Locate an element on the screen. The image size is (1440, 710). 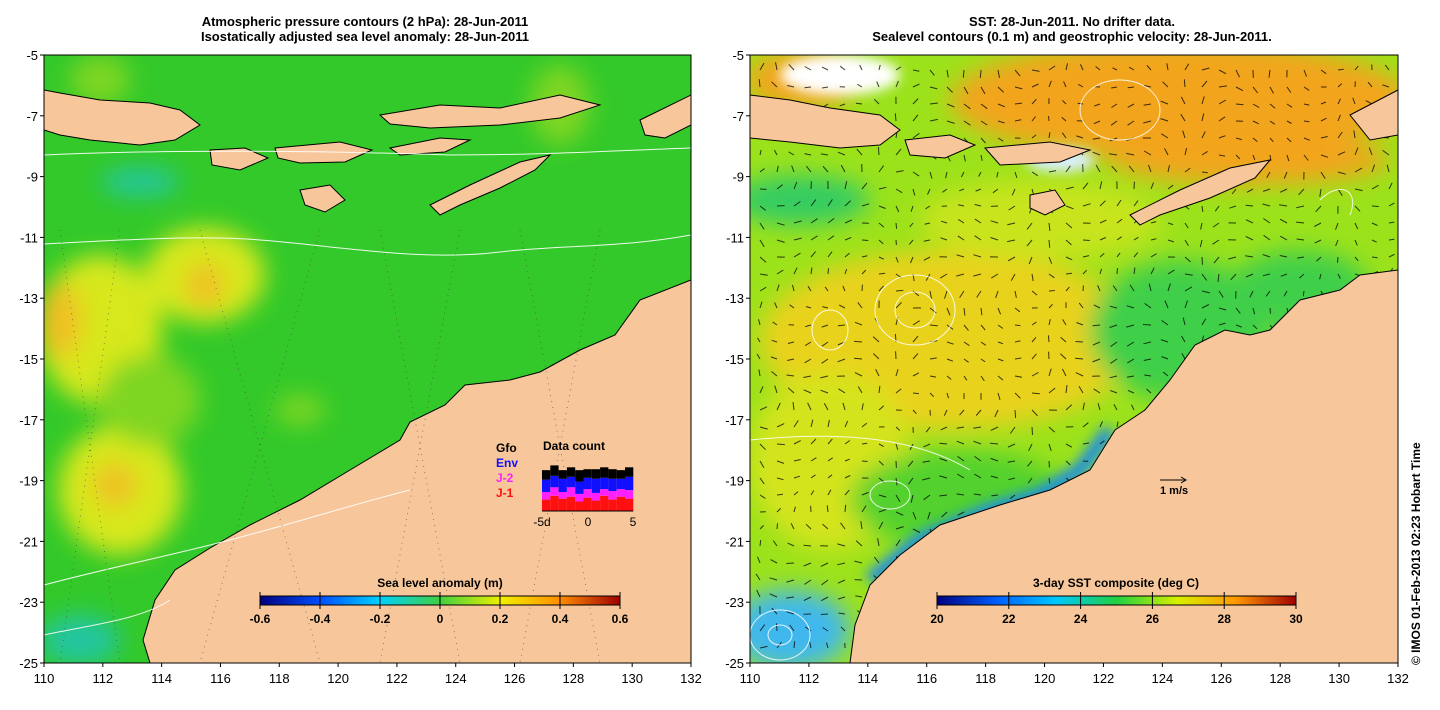
right-lon-tick-label: 128 is located at coordinates (1280, 678).